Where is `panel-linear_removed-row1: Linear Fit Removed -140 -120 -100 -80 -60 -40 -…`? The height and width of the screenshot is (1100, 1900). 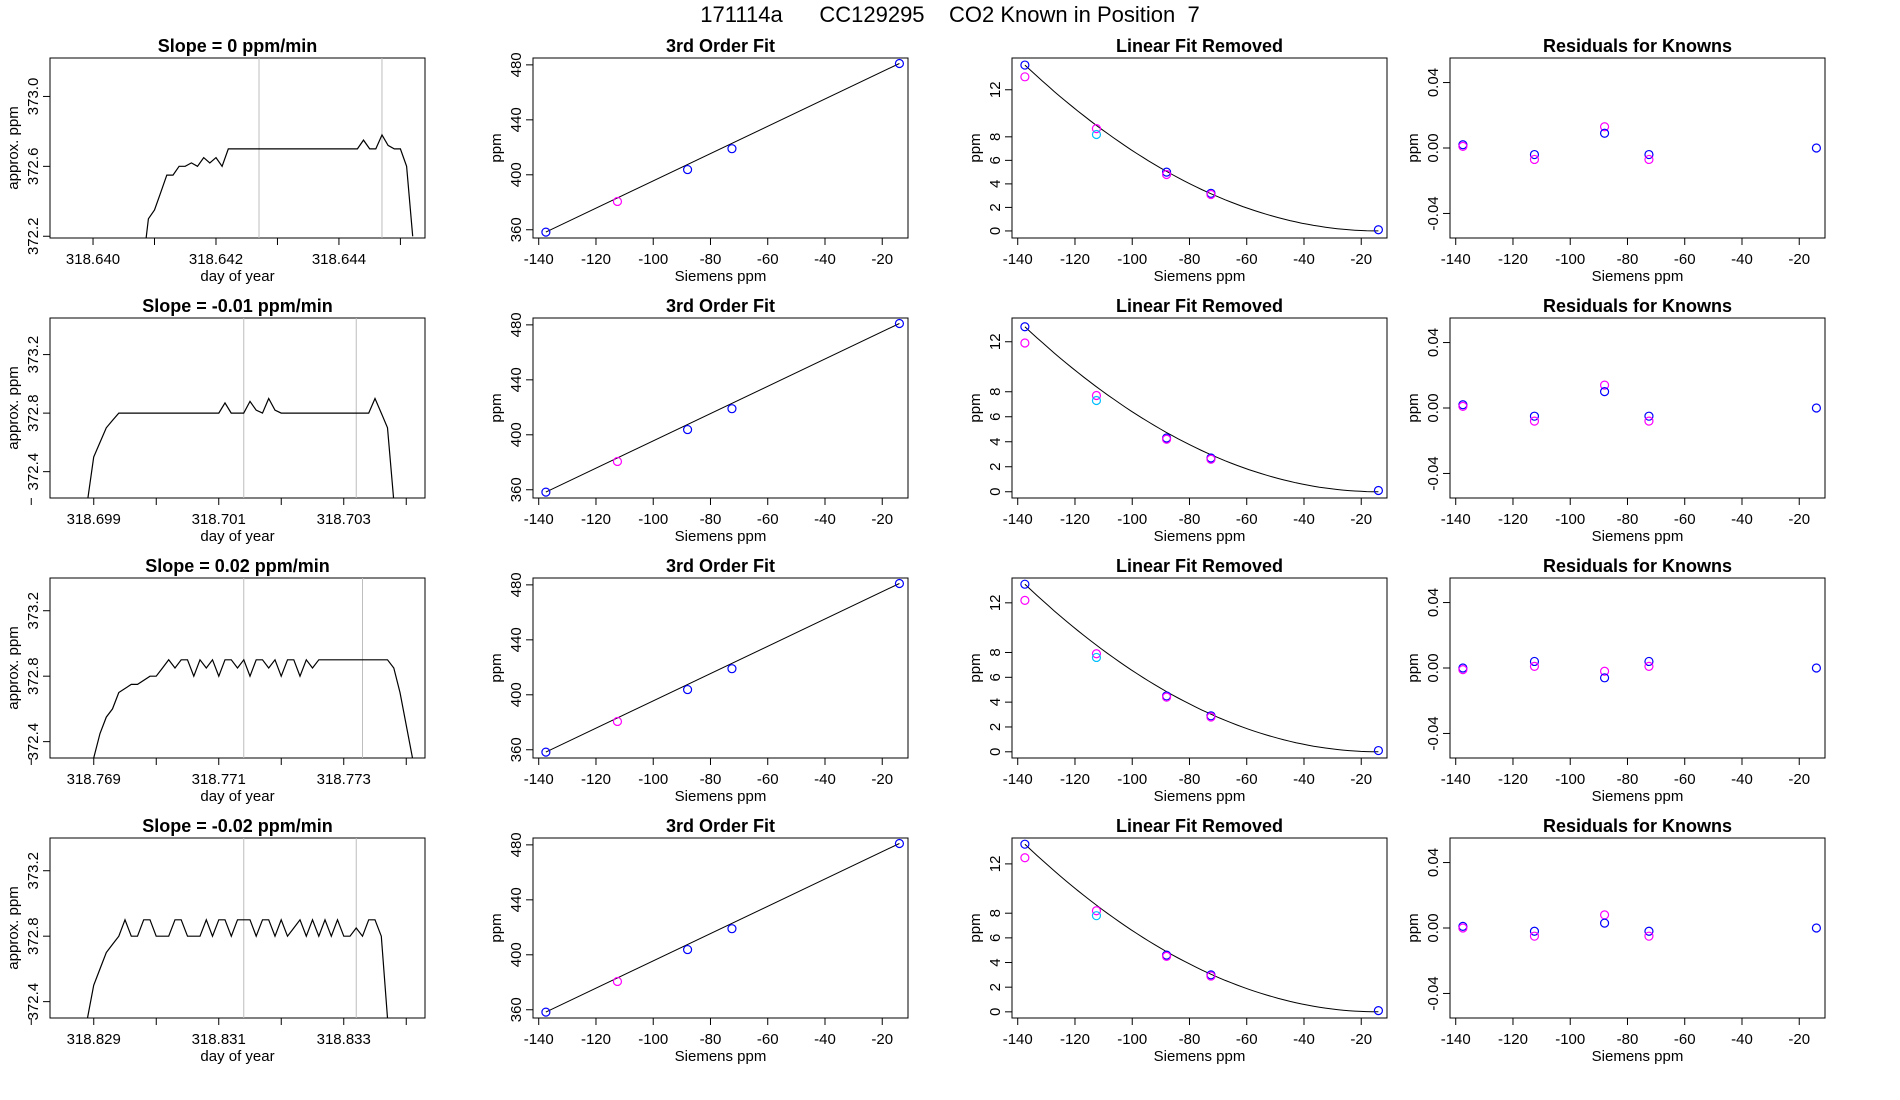 panel-linear_removed-row1: Linear Fit Removed -140 -120 -100 -80 -60 -40 -… is located at coordinates (1177, 420).